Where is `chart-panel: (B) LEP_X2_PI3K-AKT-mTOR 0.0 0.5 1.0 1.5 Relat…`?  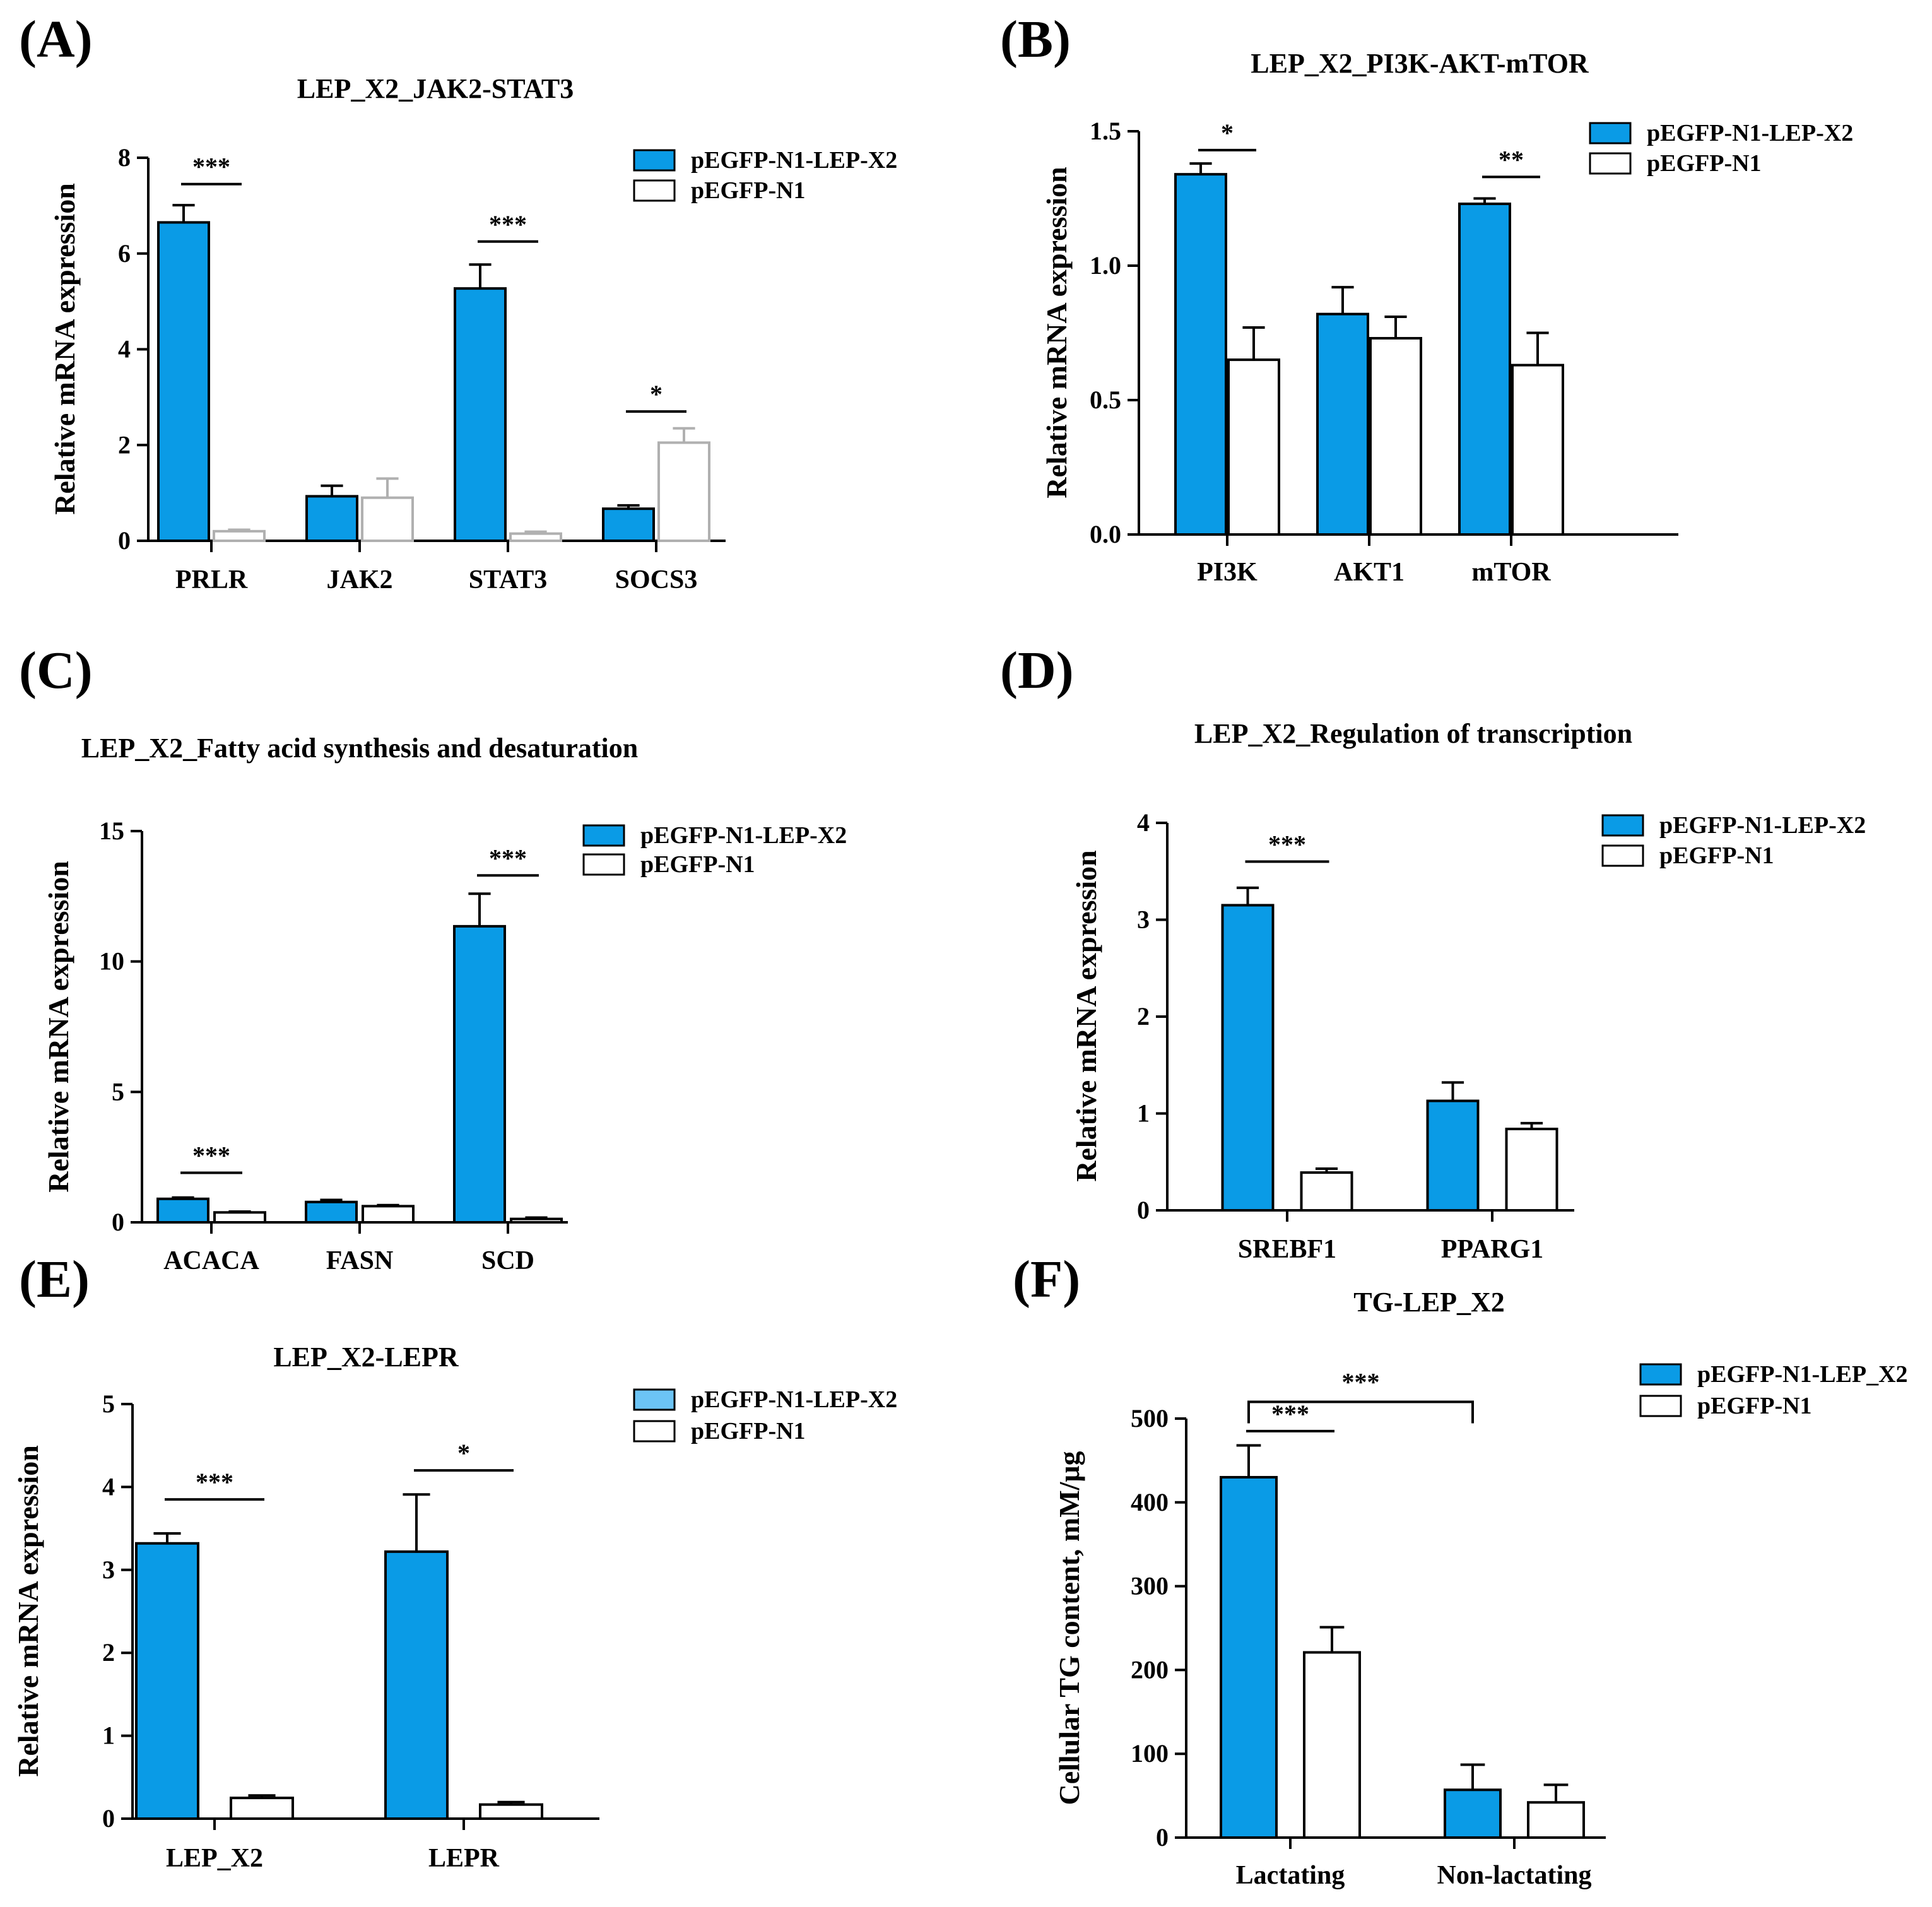
chart-panel: (B) LEP_X2_PI3K-AKT-mTOR 0.0 0.5 1.0 1.5 Relat… is located at coordinates (1426, 298).